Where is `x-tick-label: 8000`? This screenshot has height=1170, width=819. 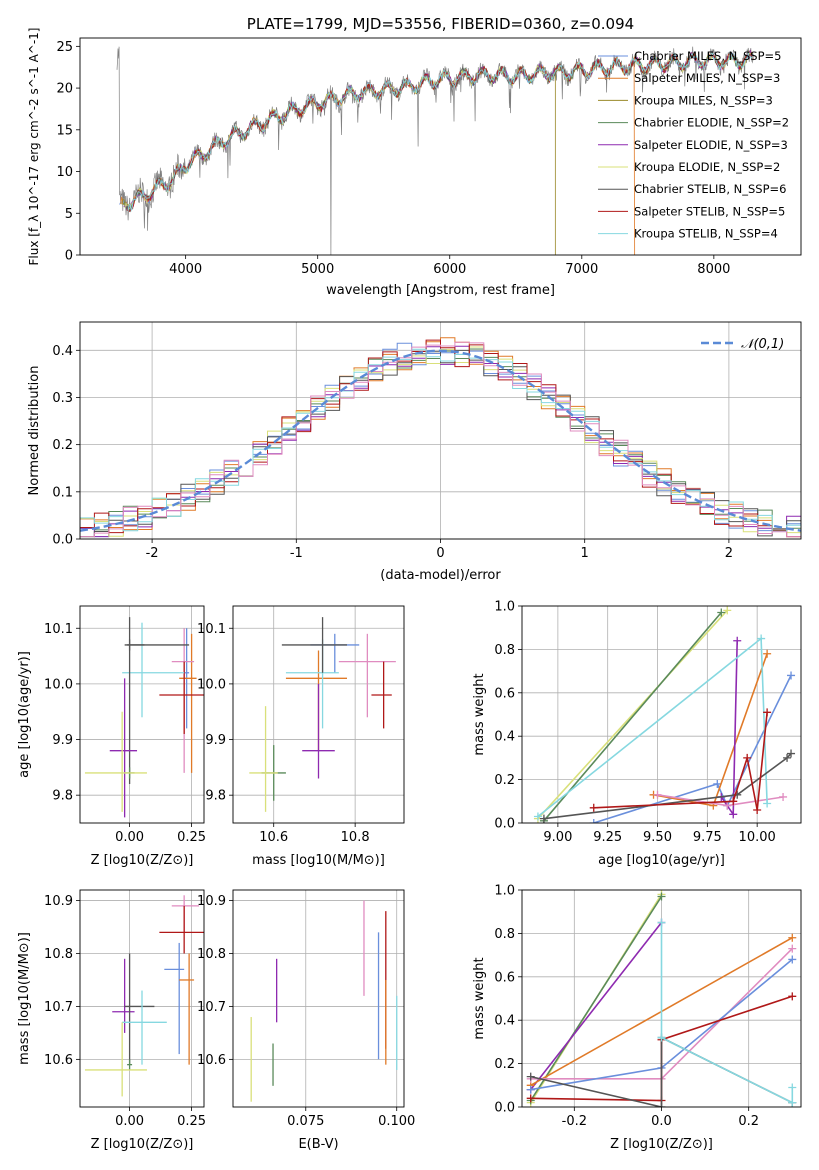 x-tick-label: 8000 is located at coordinates (713, 269).